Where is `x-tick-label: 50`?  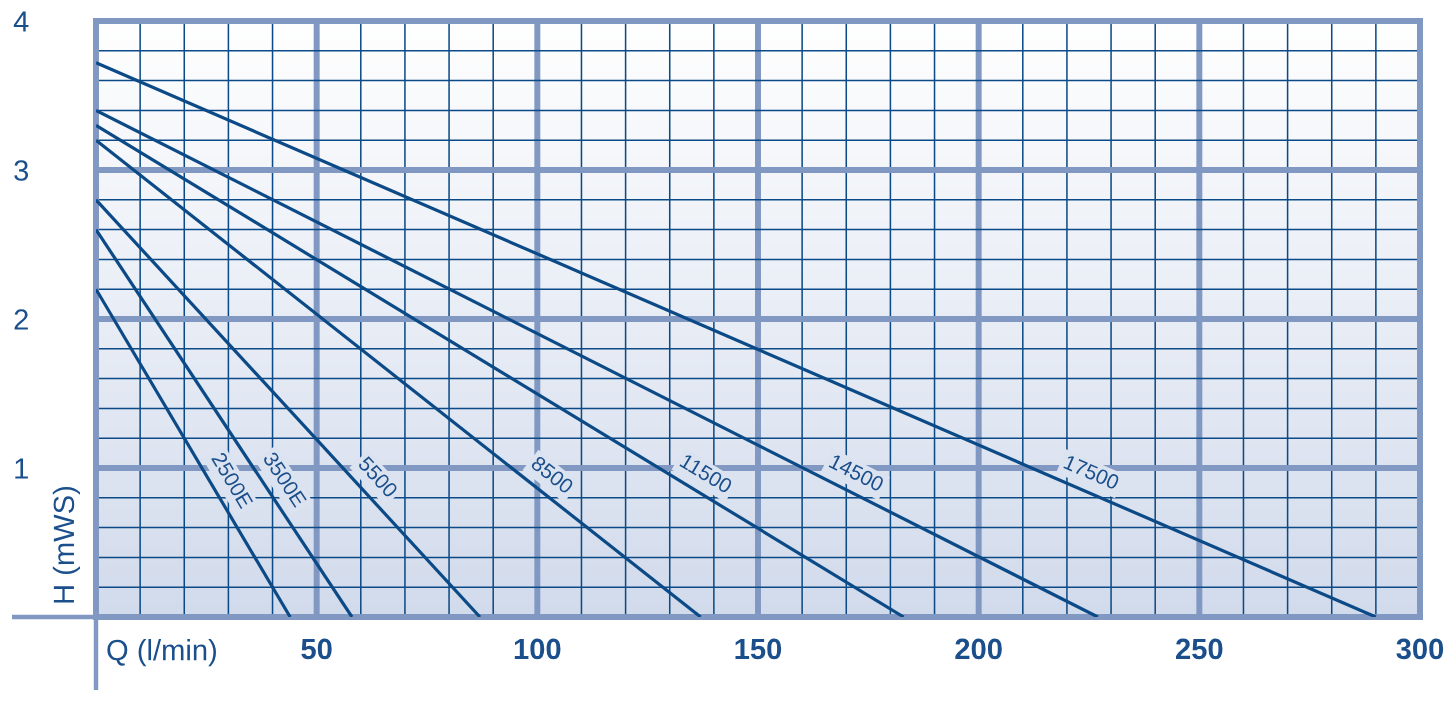 x-tick-label: 50 is located at coordinates (316, 649).